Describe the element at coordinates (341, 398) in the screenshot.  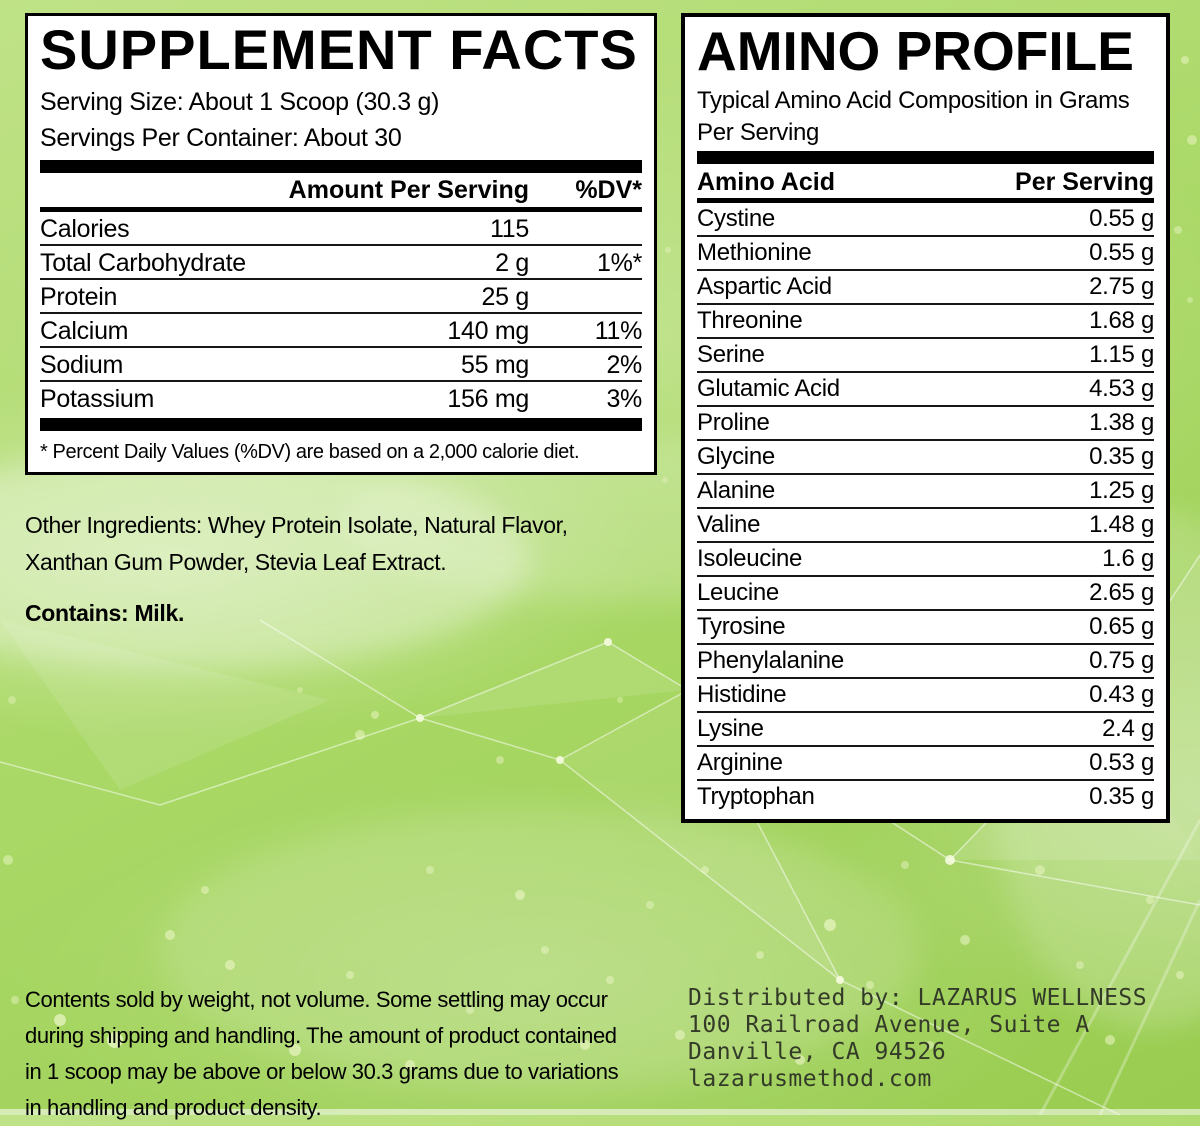
I see `table-row: Potassium 156 mg 3%` at that location.